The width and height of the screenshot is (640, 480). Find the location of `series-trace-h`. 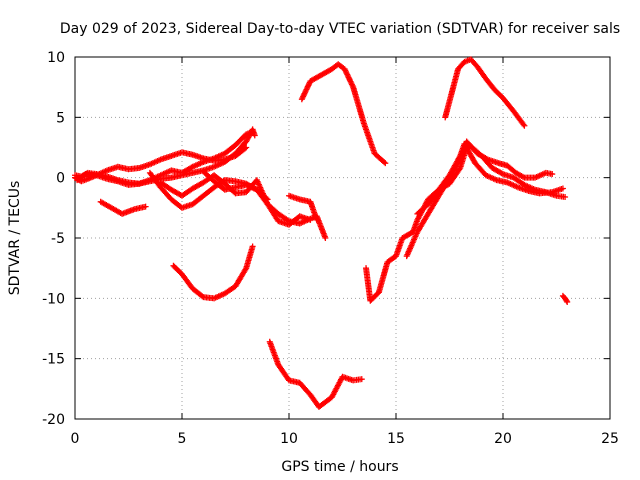

series-trace-h is located at coordinates (123, 207).